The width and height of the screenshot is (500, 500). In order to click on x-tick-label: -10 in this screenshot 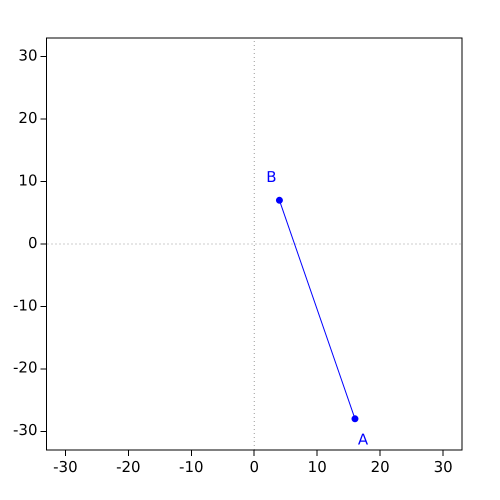, I will do `click(191, 467)`.